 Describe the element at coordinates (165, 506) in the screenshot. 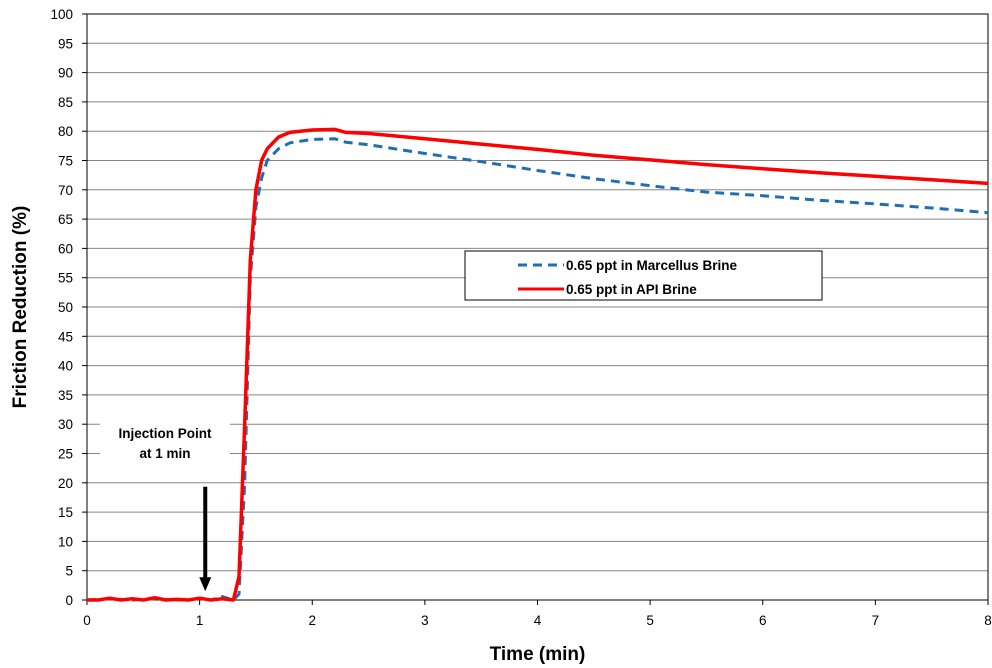

I see `injection-annotation: Injection Point at 1 min` at that location.